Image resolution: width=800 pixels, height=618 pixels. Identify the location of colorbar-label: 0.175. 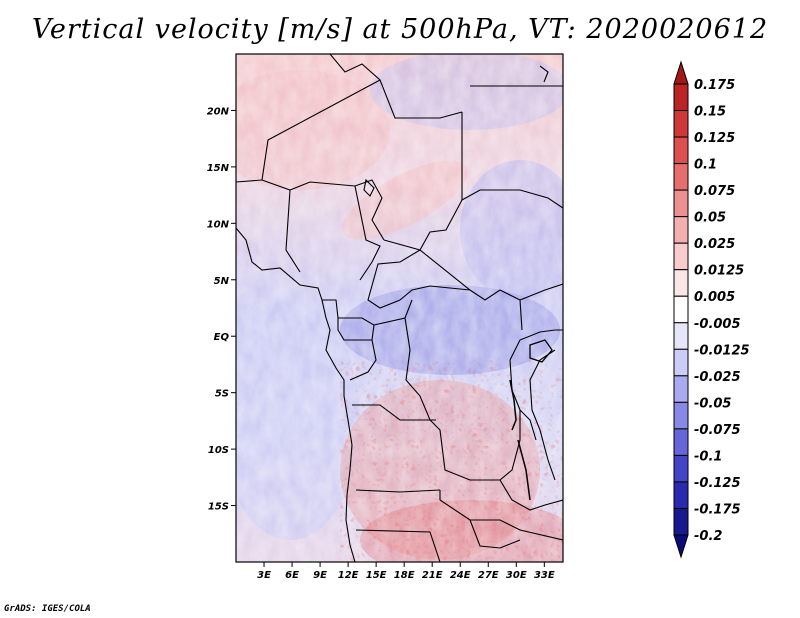
(714, 85).